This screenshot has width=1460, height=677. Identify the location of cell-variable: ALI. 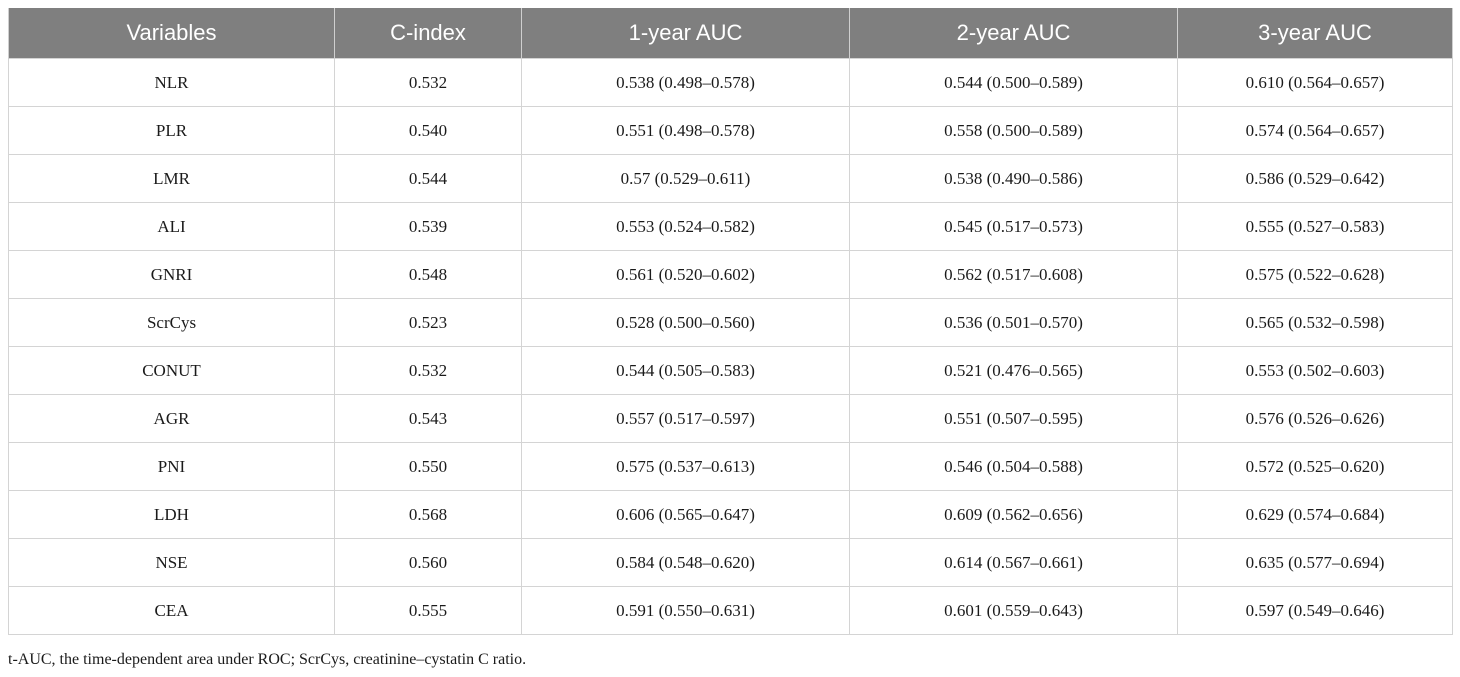
(171, 226).